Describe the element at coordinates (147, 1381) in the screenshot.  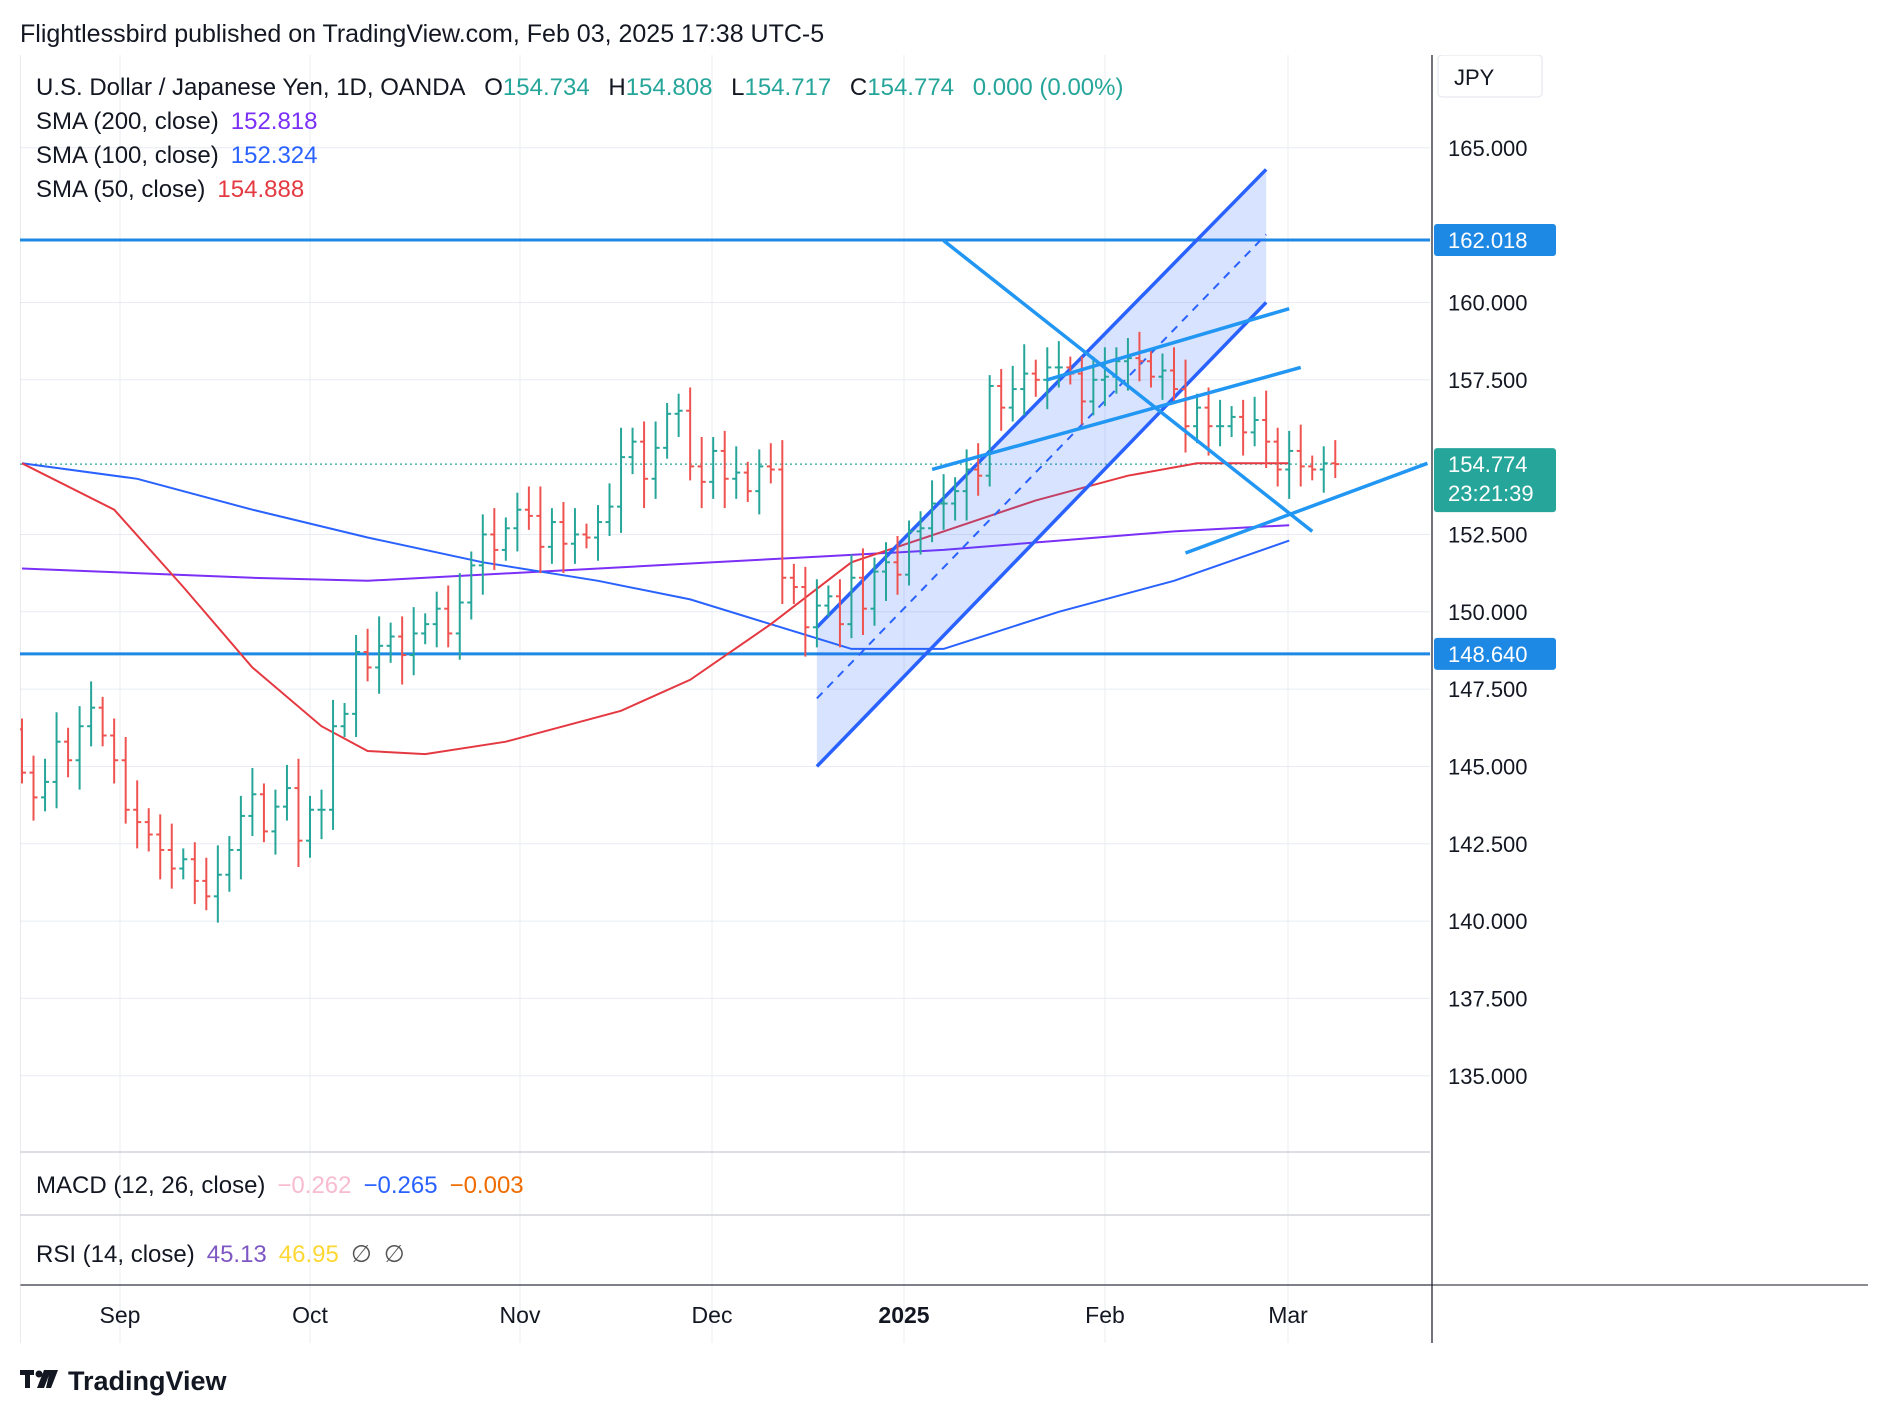
I see `brand-name: TradingView` at that location.